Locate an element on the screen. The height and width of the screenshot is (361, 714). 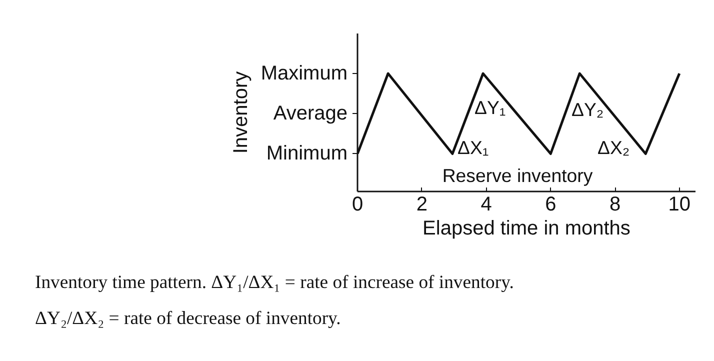
text: Inventory is located at coordinates (241, 112).